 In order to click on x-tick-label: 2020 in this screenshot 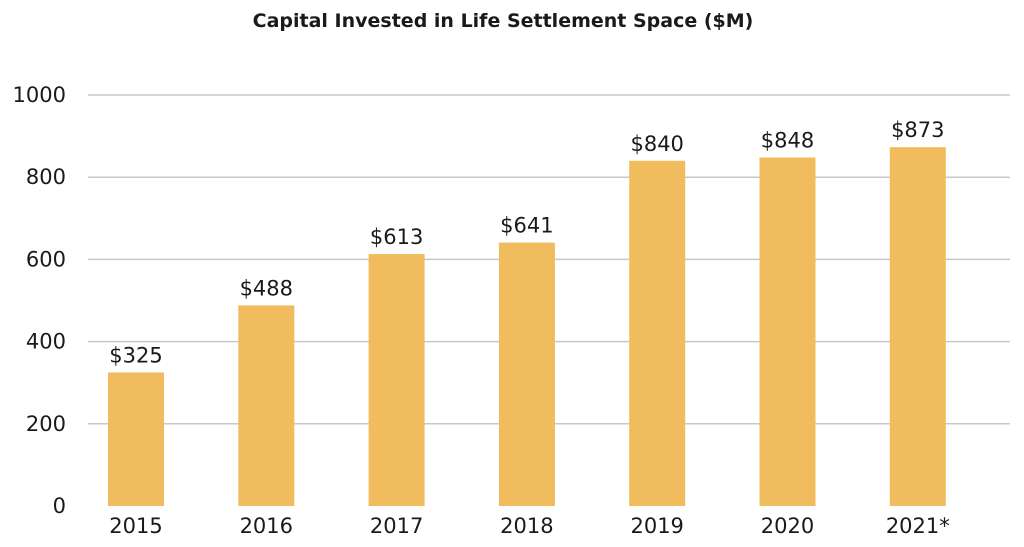, I will do `click(787, 526)`.